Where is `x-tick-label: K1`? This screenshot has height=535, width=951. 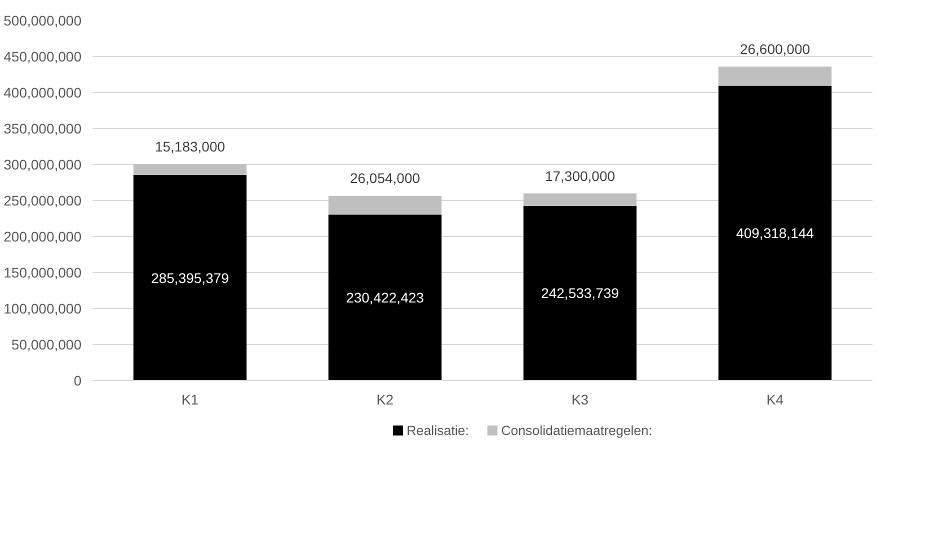
x-tick-label: K1 is located at coordinates (190, 400).